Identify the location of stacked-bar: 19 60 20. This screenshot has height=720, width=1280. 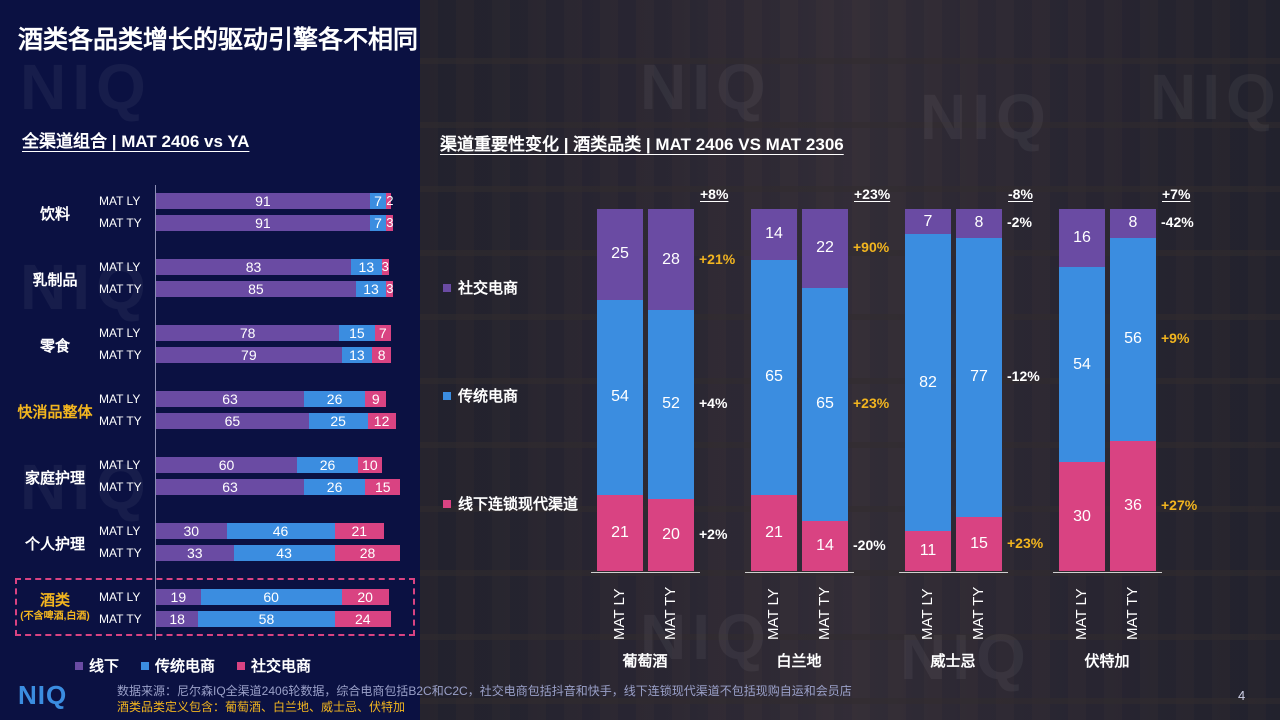
(272, 597).